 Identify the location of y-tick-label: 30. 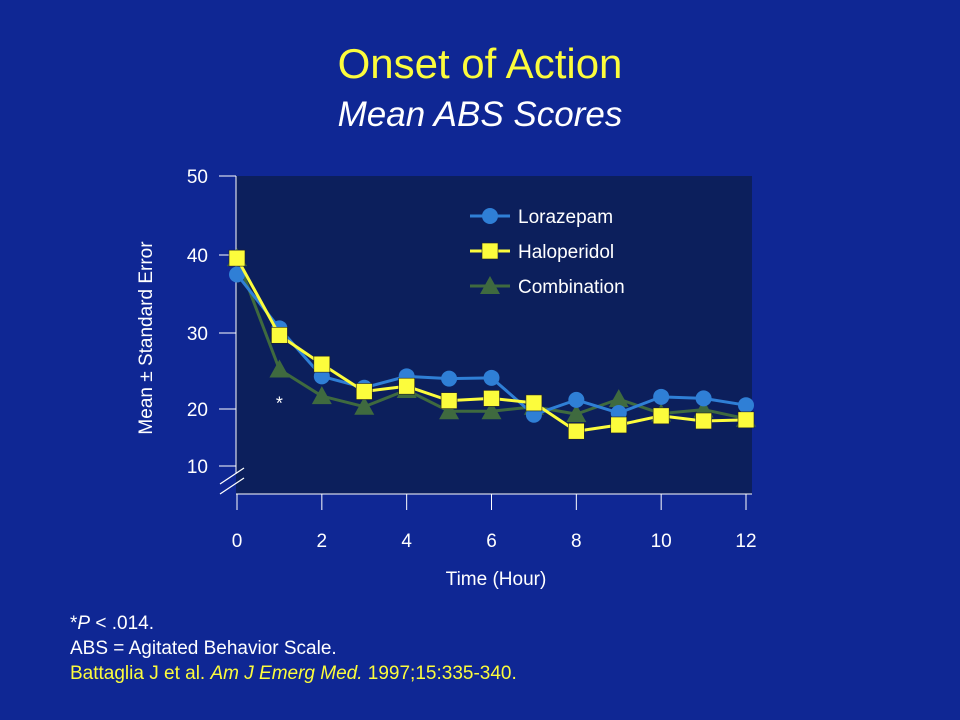
(197, 334).